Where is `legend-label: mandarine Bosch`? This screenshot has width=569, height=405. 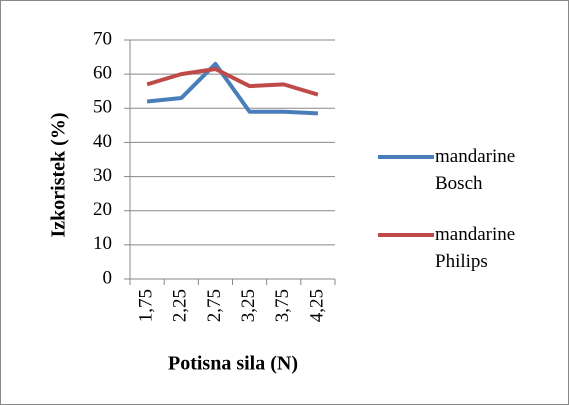 legend-label: mandarine Bosch is located at coordinates (475, 170).